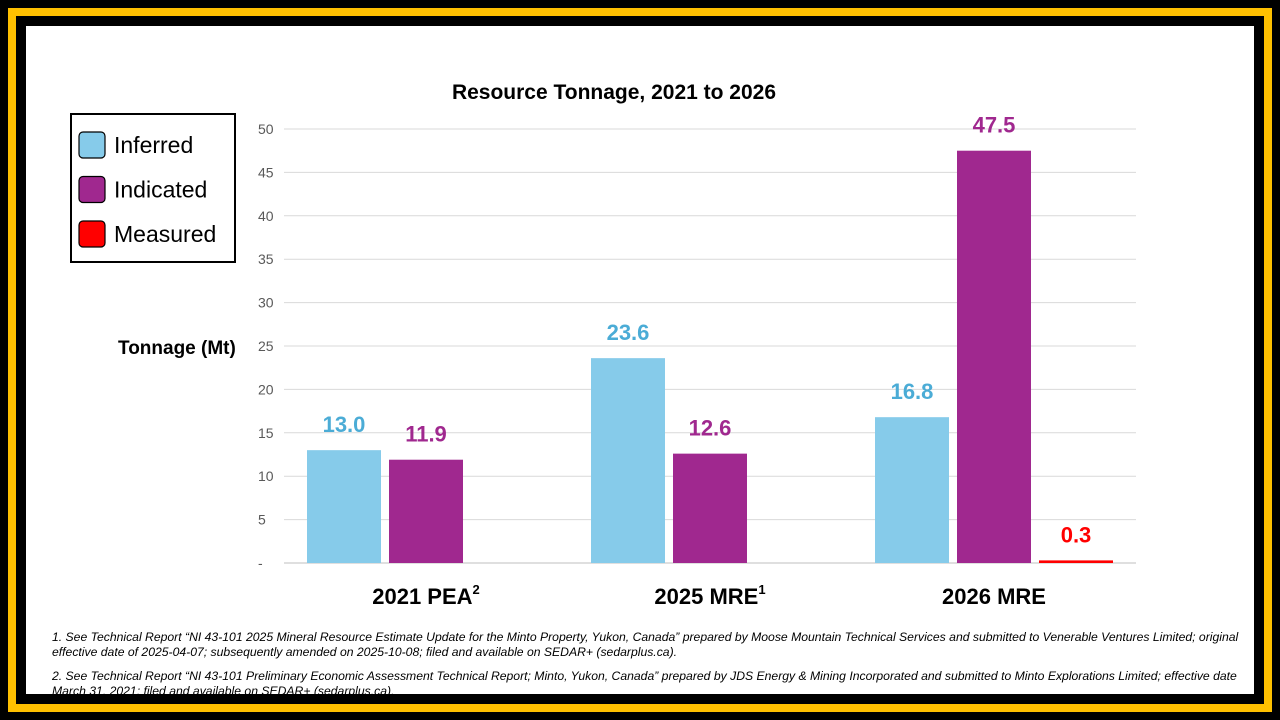 This screenshot has width=1280, height=720. I want to click on y-tick-label: 30, so click(266, 303).